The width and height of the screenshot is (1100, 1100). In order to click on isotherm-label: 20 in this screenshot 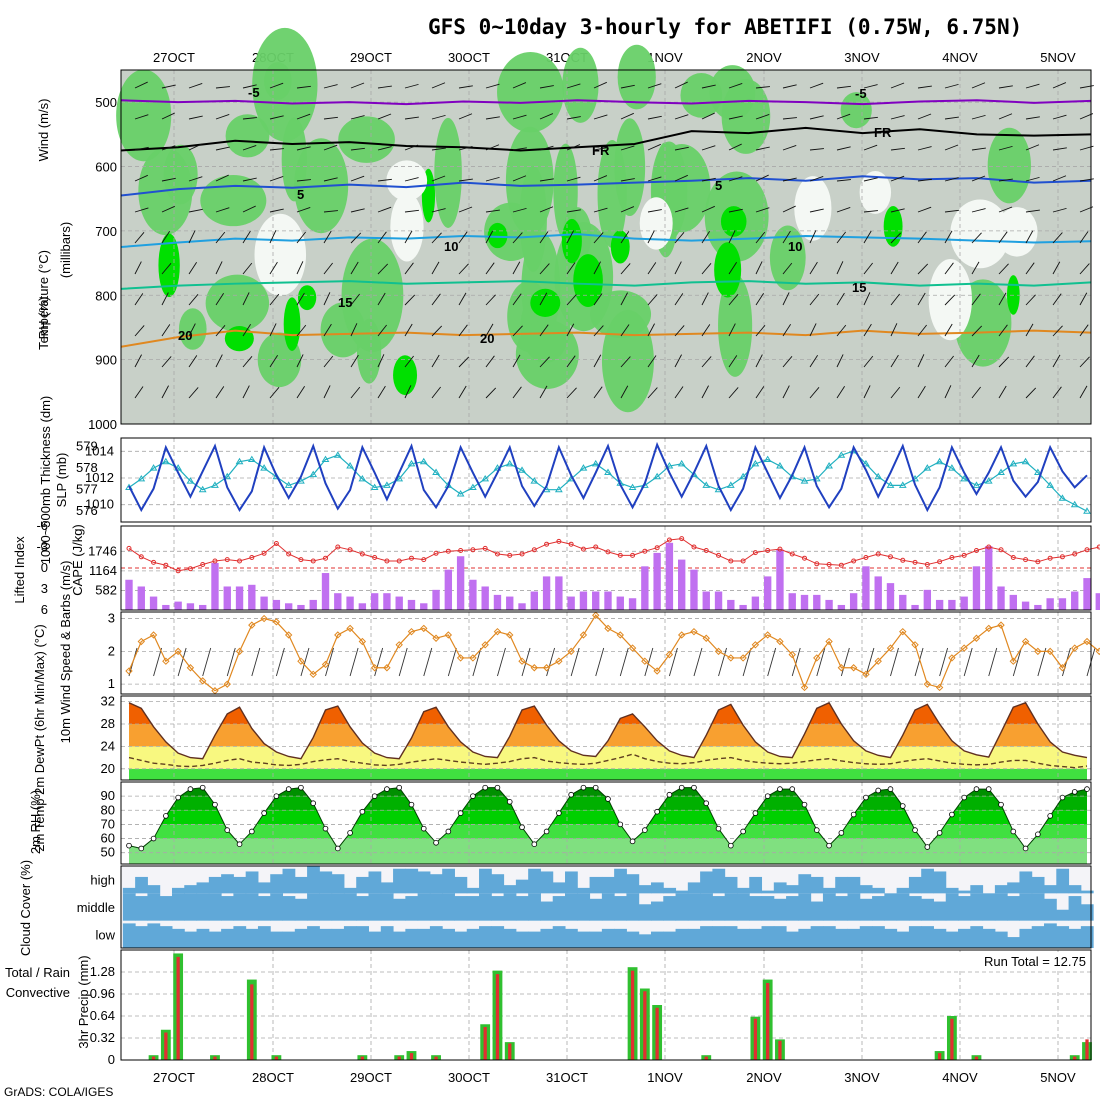, I will do `click(487, 338)`.